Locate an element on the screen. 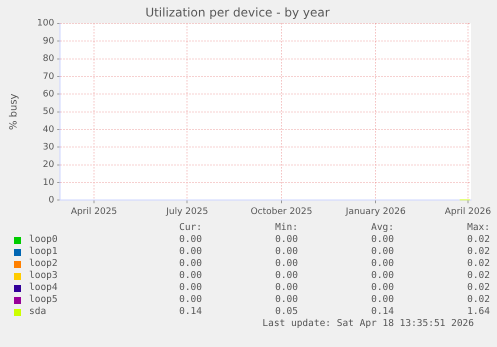 The width and height of the screenshot is (497, 347). y-tick-label: 90 is located at coordinates (48, 41).